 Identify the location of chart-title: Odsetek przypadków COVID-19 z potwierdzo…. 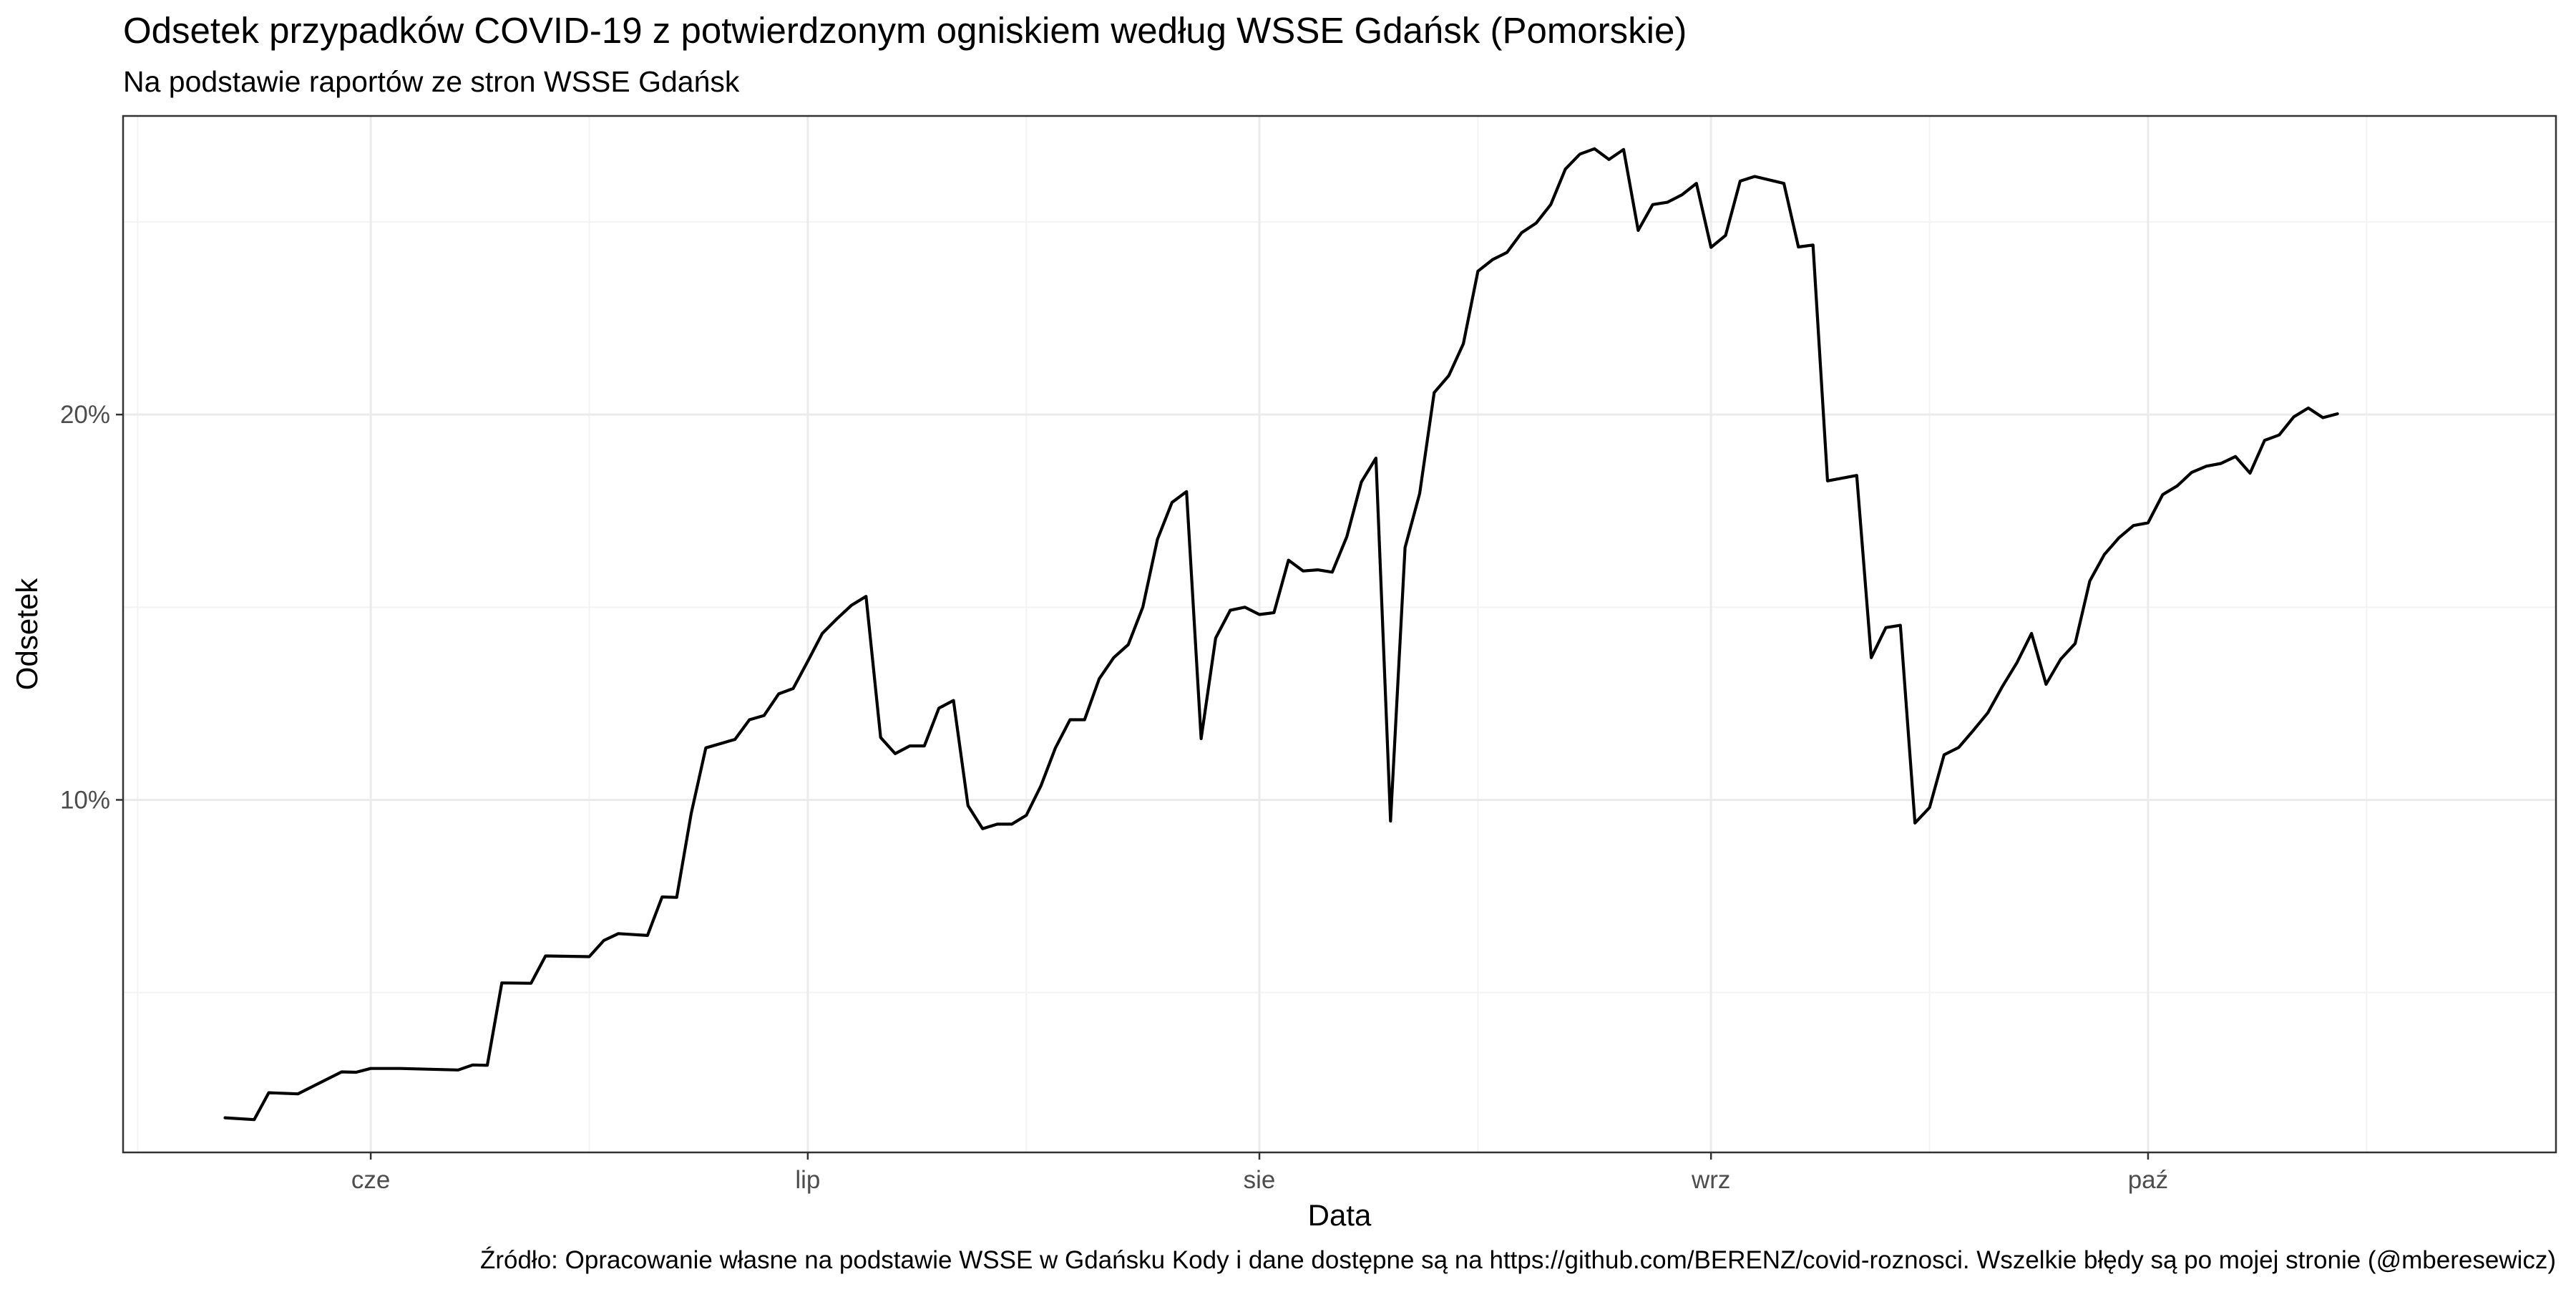
(905, 30).